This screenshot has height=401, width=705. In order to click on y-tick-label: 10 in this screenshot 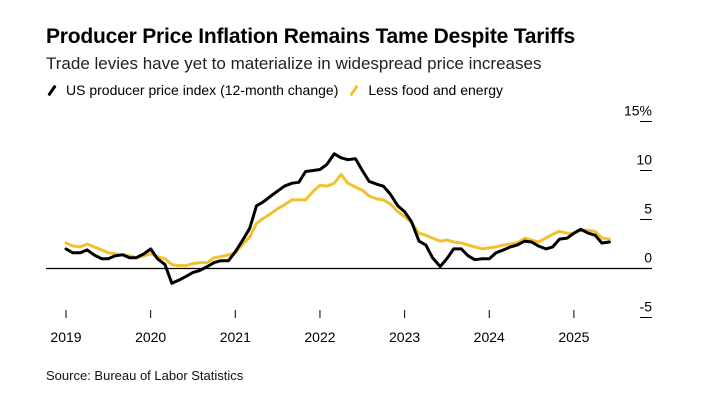, I will do `click(644, 160)`.